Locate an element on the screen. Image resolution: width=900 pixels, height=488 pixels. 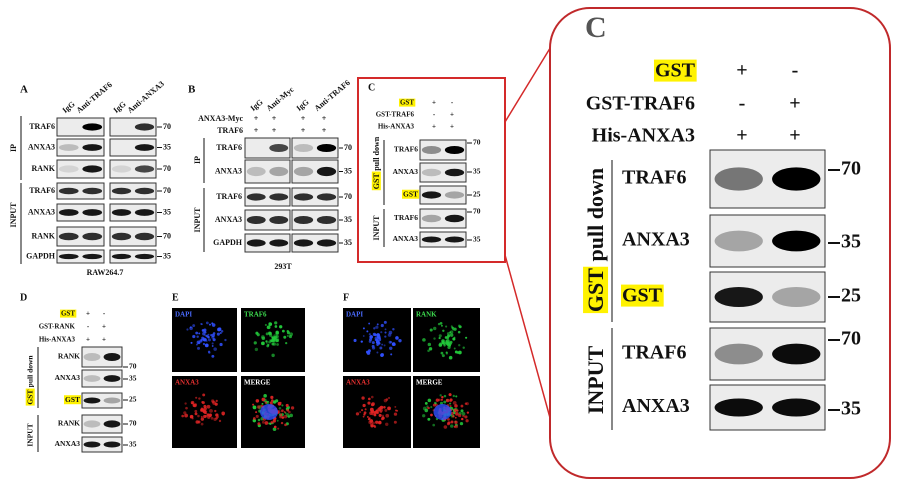
group-label: IP is located at coordinates (13, 148).